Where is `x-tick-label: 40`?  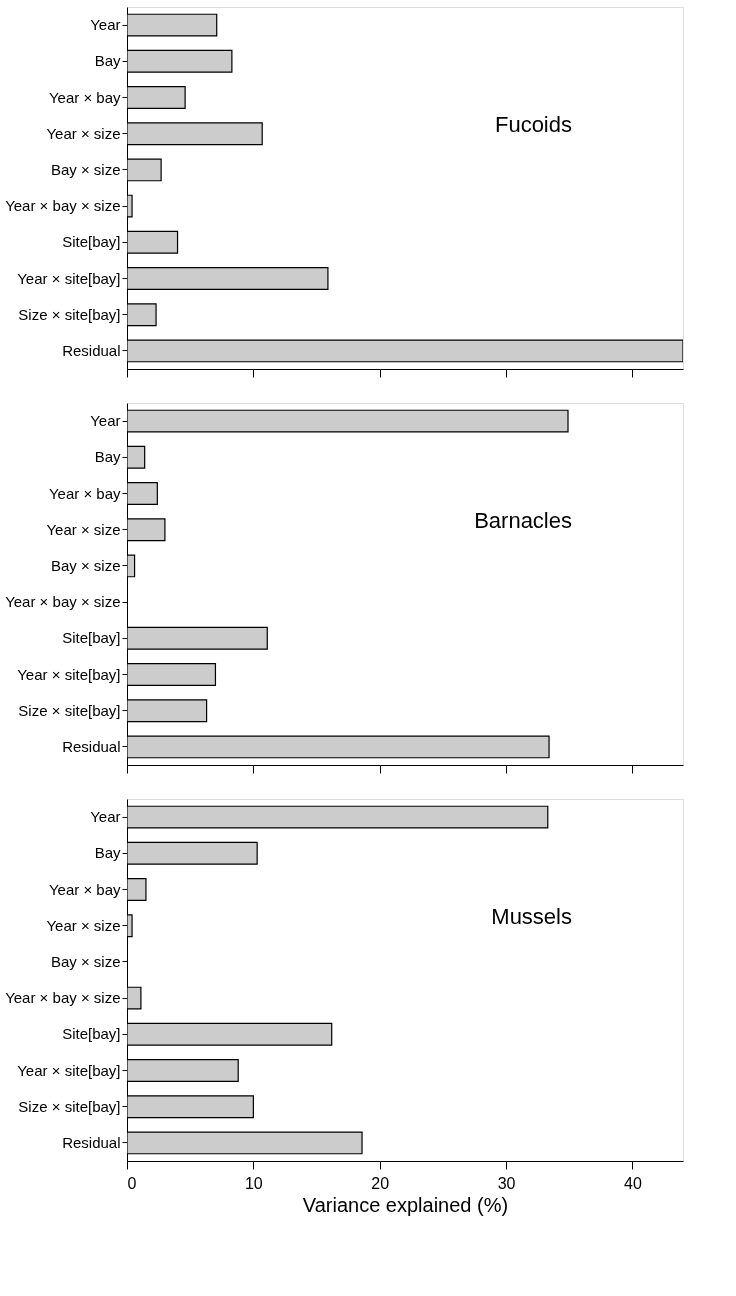
x-tick-label: 40 is located at coordinates (633, 1183).